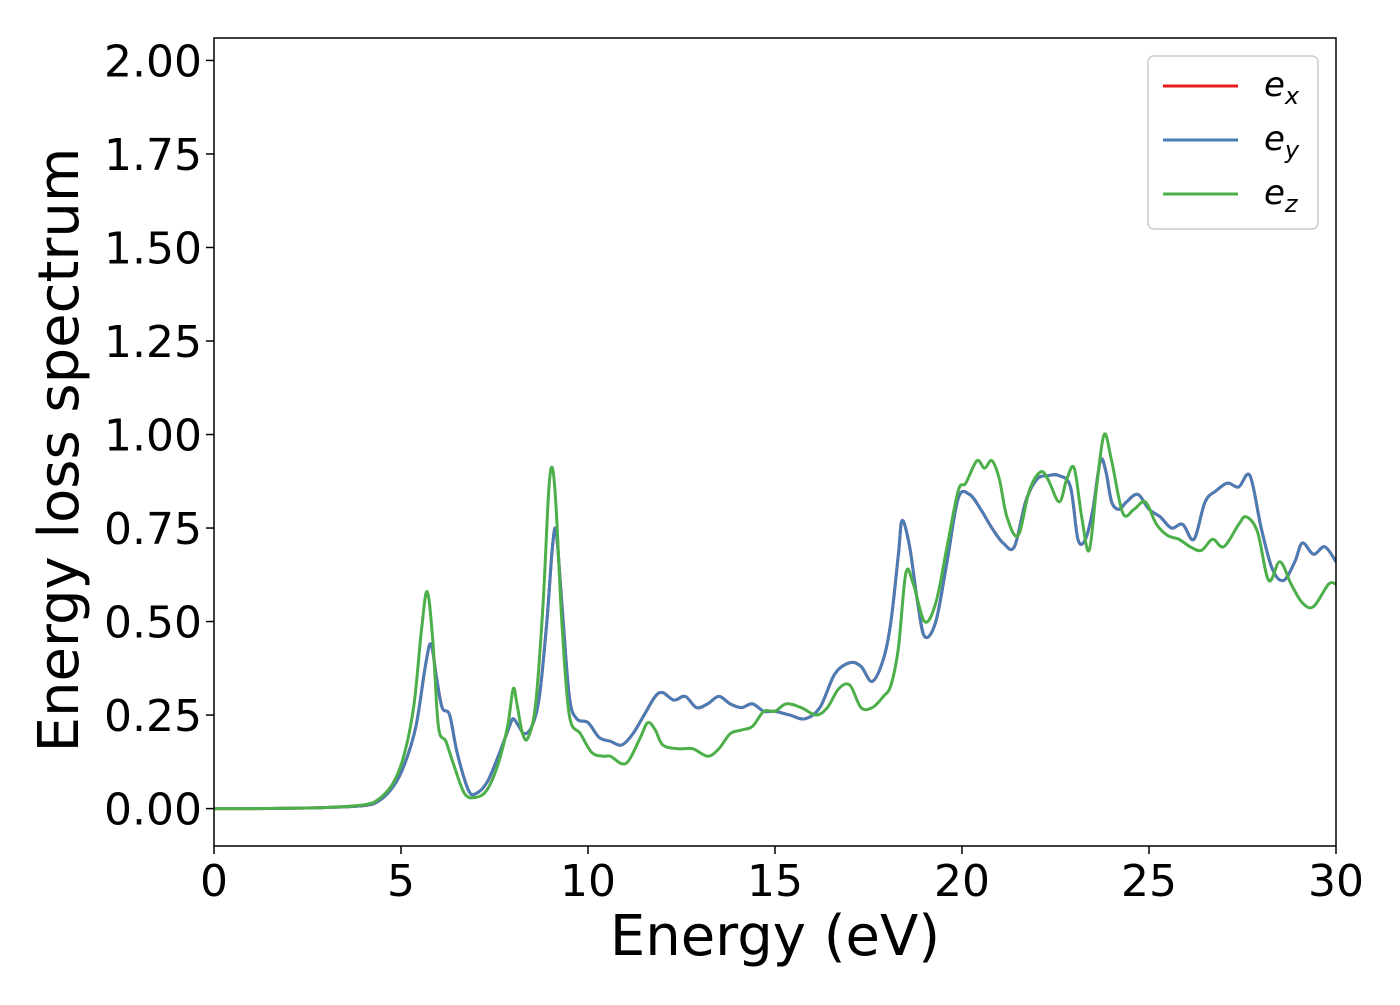  Describe the element at coordinates (153, 61) in the screenshot. I see `y-tick-label: 2.00` at that location.